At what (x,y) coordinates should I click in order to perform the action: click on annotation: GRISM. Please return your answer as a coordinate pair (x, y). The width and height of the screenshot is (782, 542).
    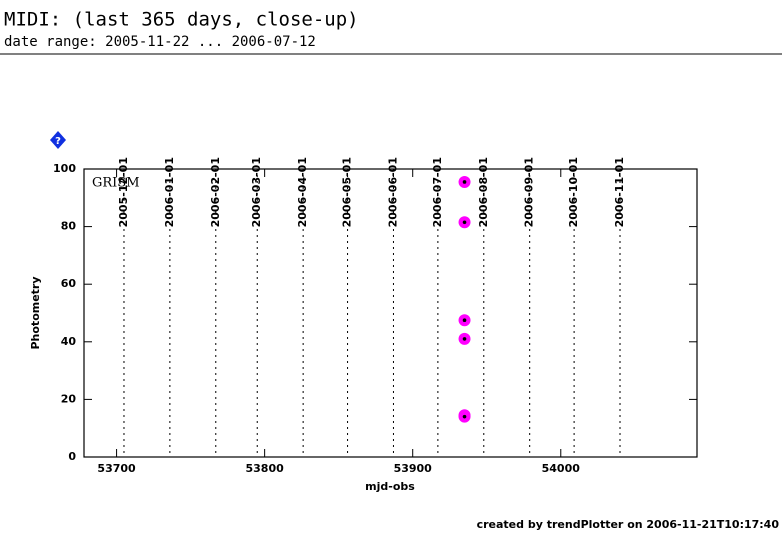
    Looking at the image, I should click on (116, 183).